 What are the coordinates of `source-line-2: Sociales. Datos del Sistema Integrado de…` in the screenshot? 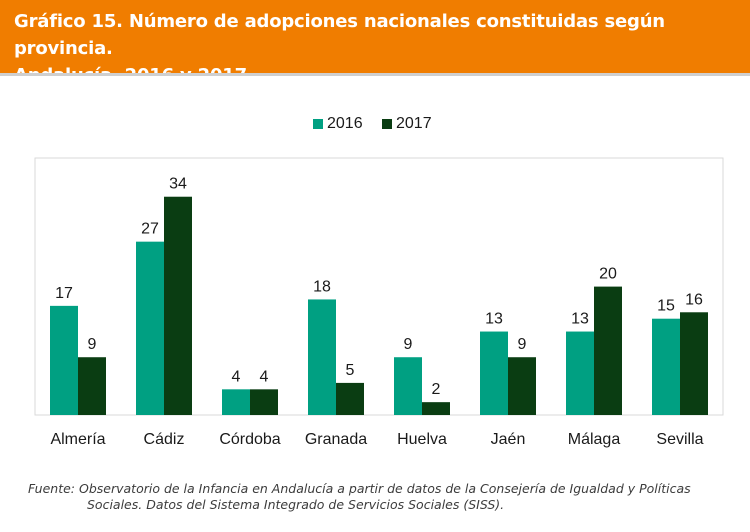 It's located at (296, 504).